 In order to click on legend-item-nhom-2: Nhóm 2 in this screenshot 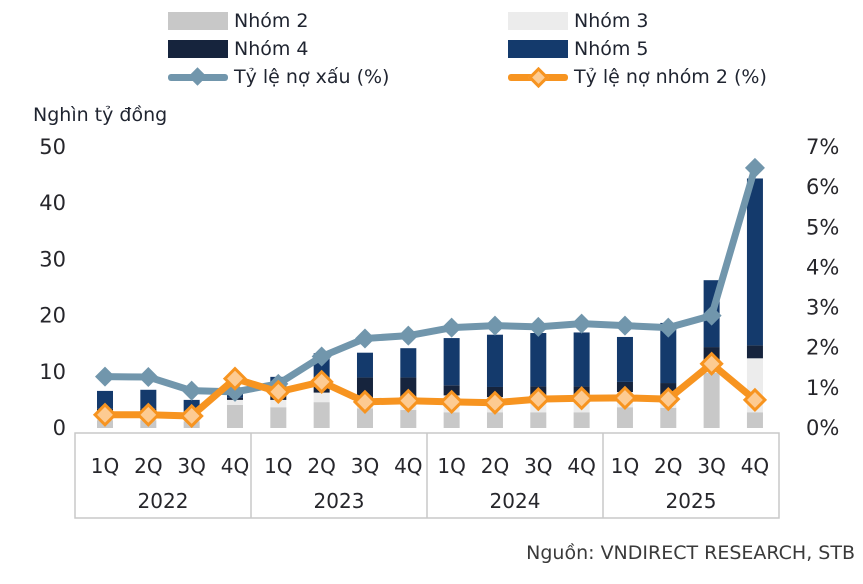, I will do `click(238, 21)`.